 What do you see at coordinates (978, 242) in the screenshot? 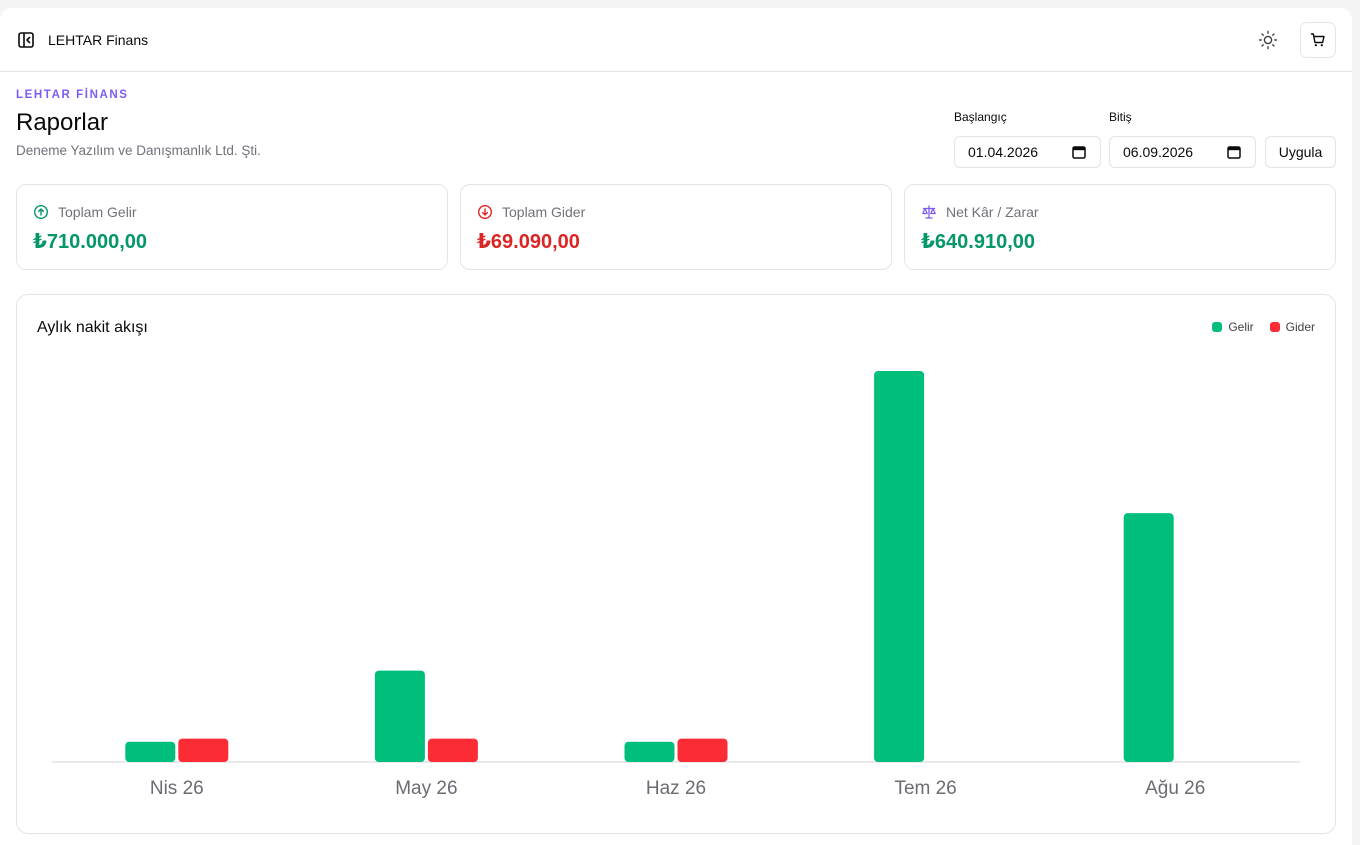
I see `kpi-value: ₺640.910,00` at bounding box center [978, 242].